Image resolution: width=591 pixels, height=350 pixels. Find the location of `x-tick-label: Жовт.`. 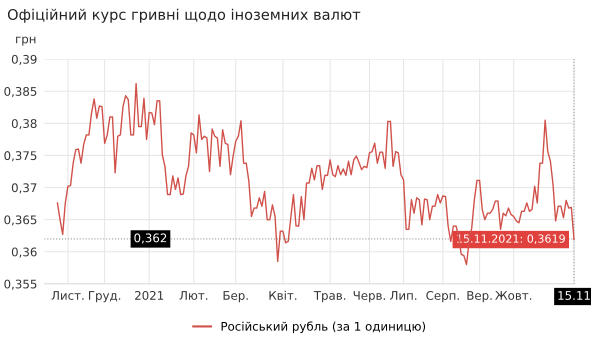

x-tick-label: Жовт. is located at coordinates (513, 295).